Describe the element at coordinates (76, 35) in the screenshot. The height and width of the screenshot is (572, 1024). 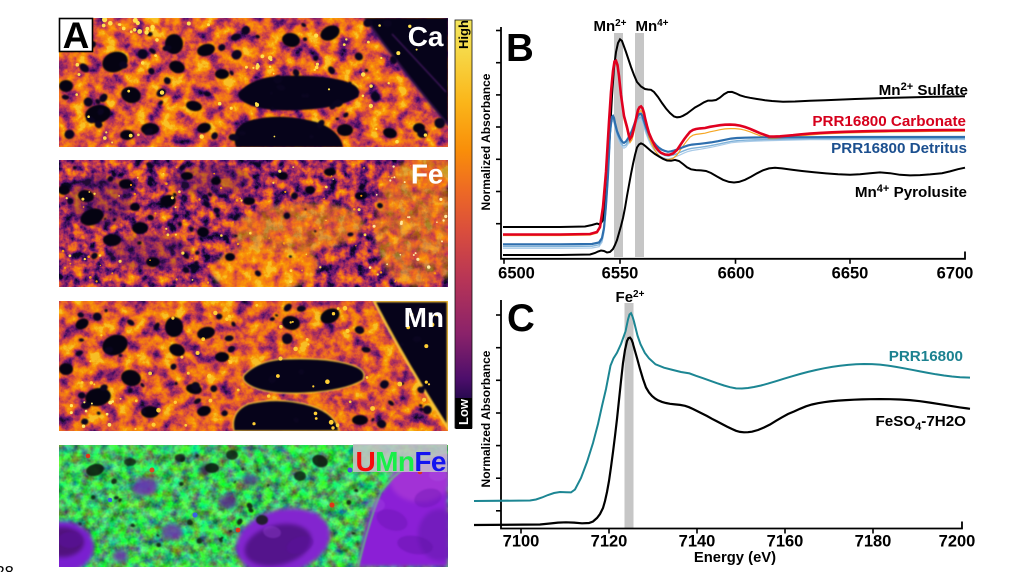
I see `svg-text: A` at that location.